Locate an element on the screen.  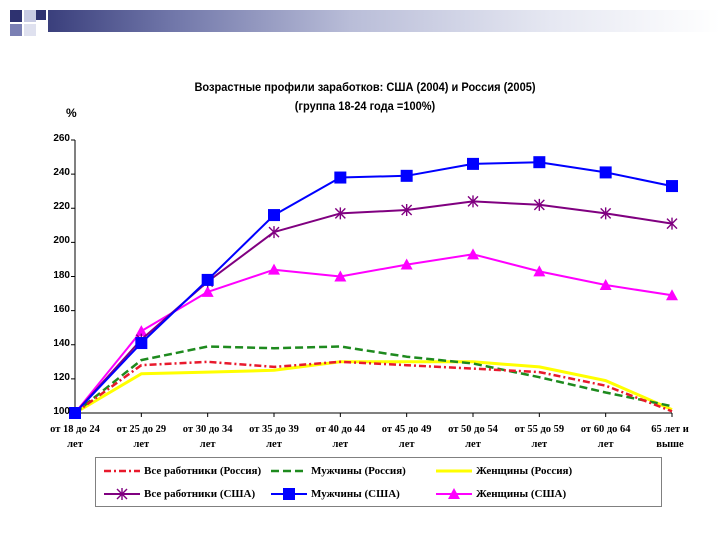
x-tick-label-9-line-0: 65 лет и is located at coordinates (670, 429).